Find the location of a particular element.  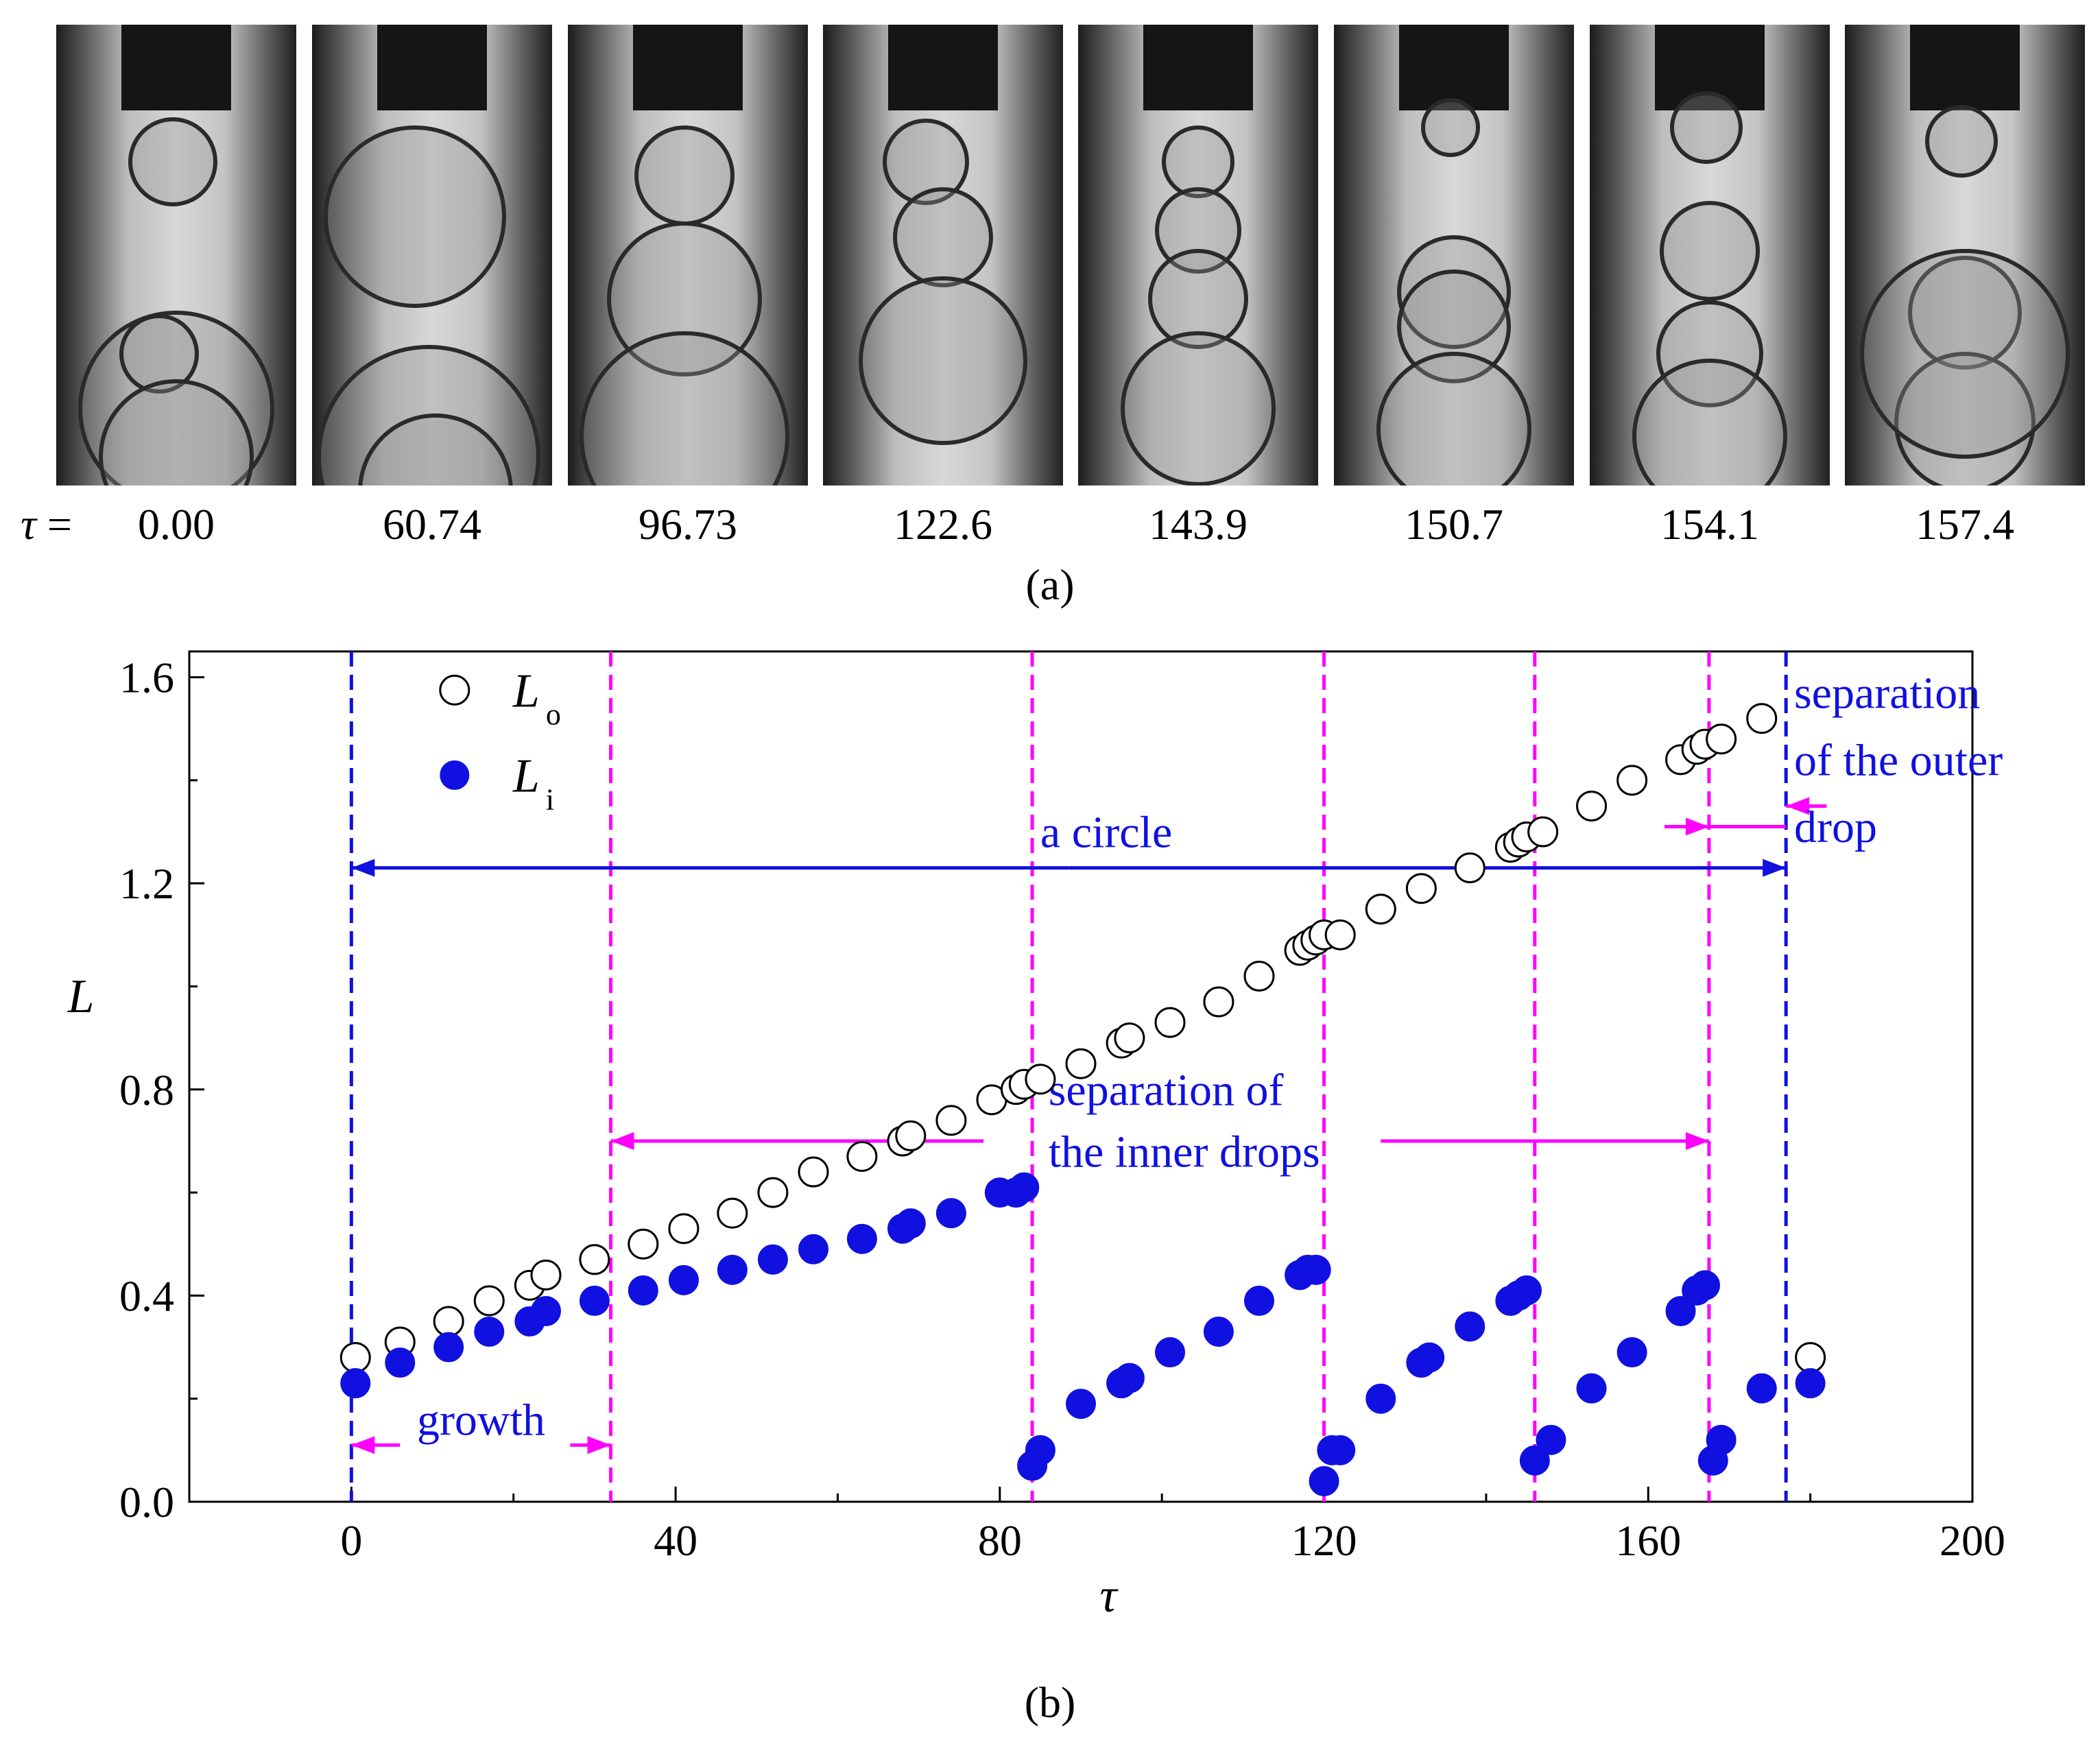

panel-b-caption: (b) is located at coordinates (1050, 1702).